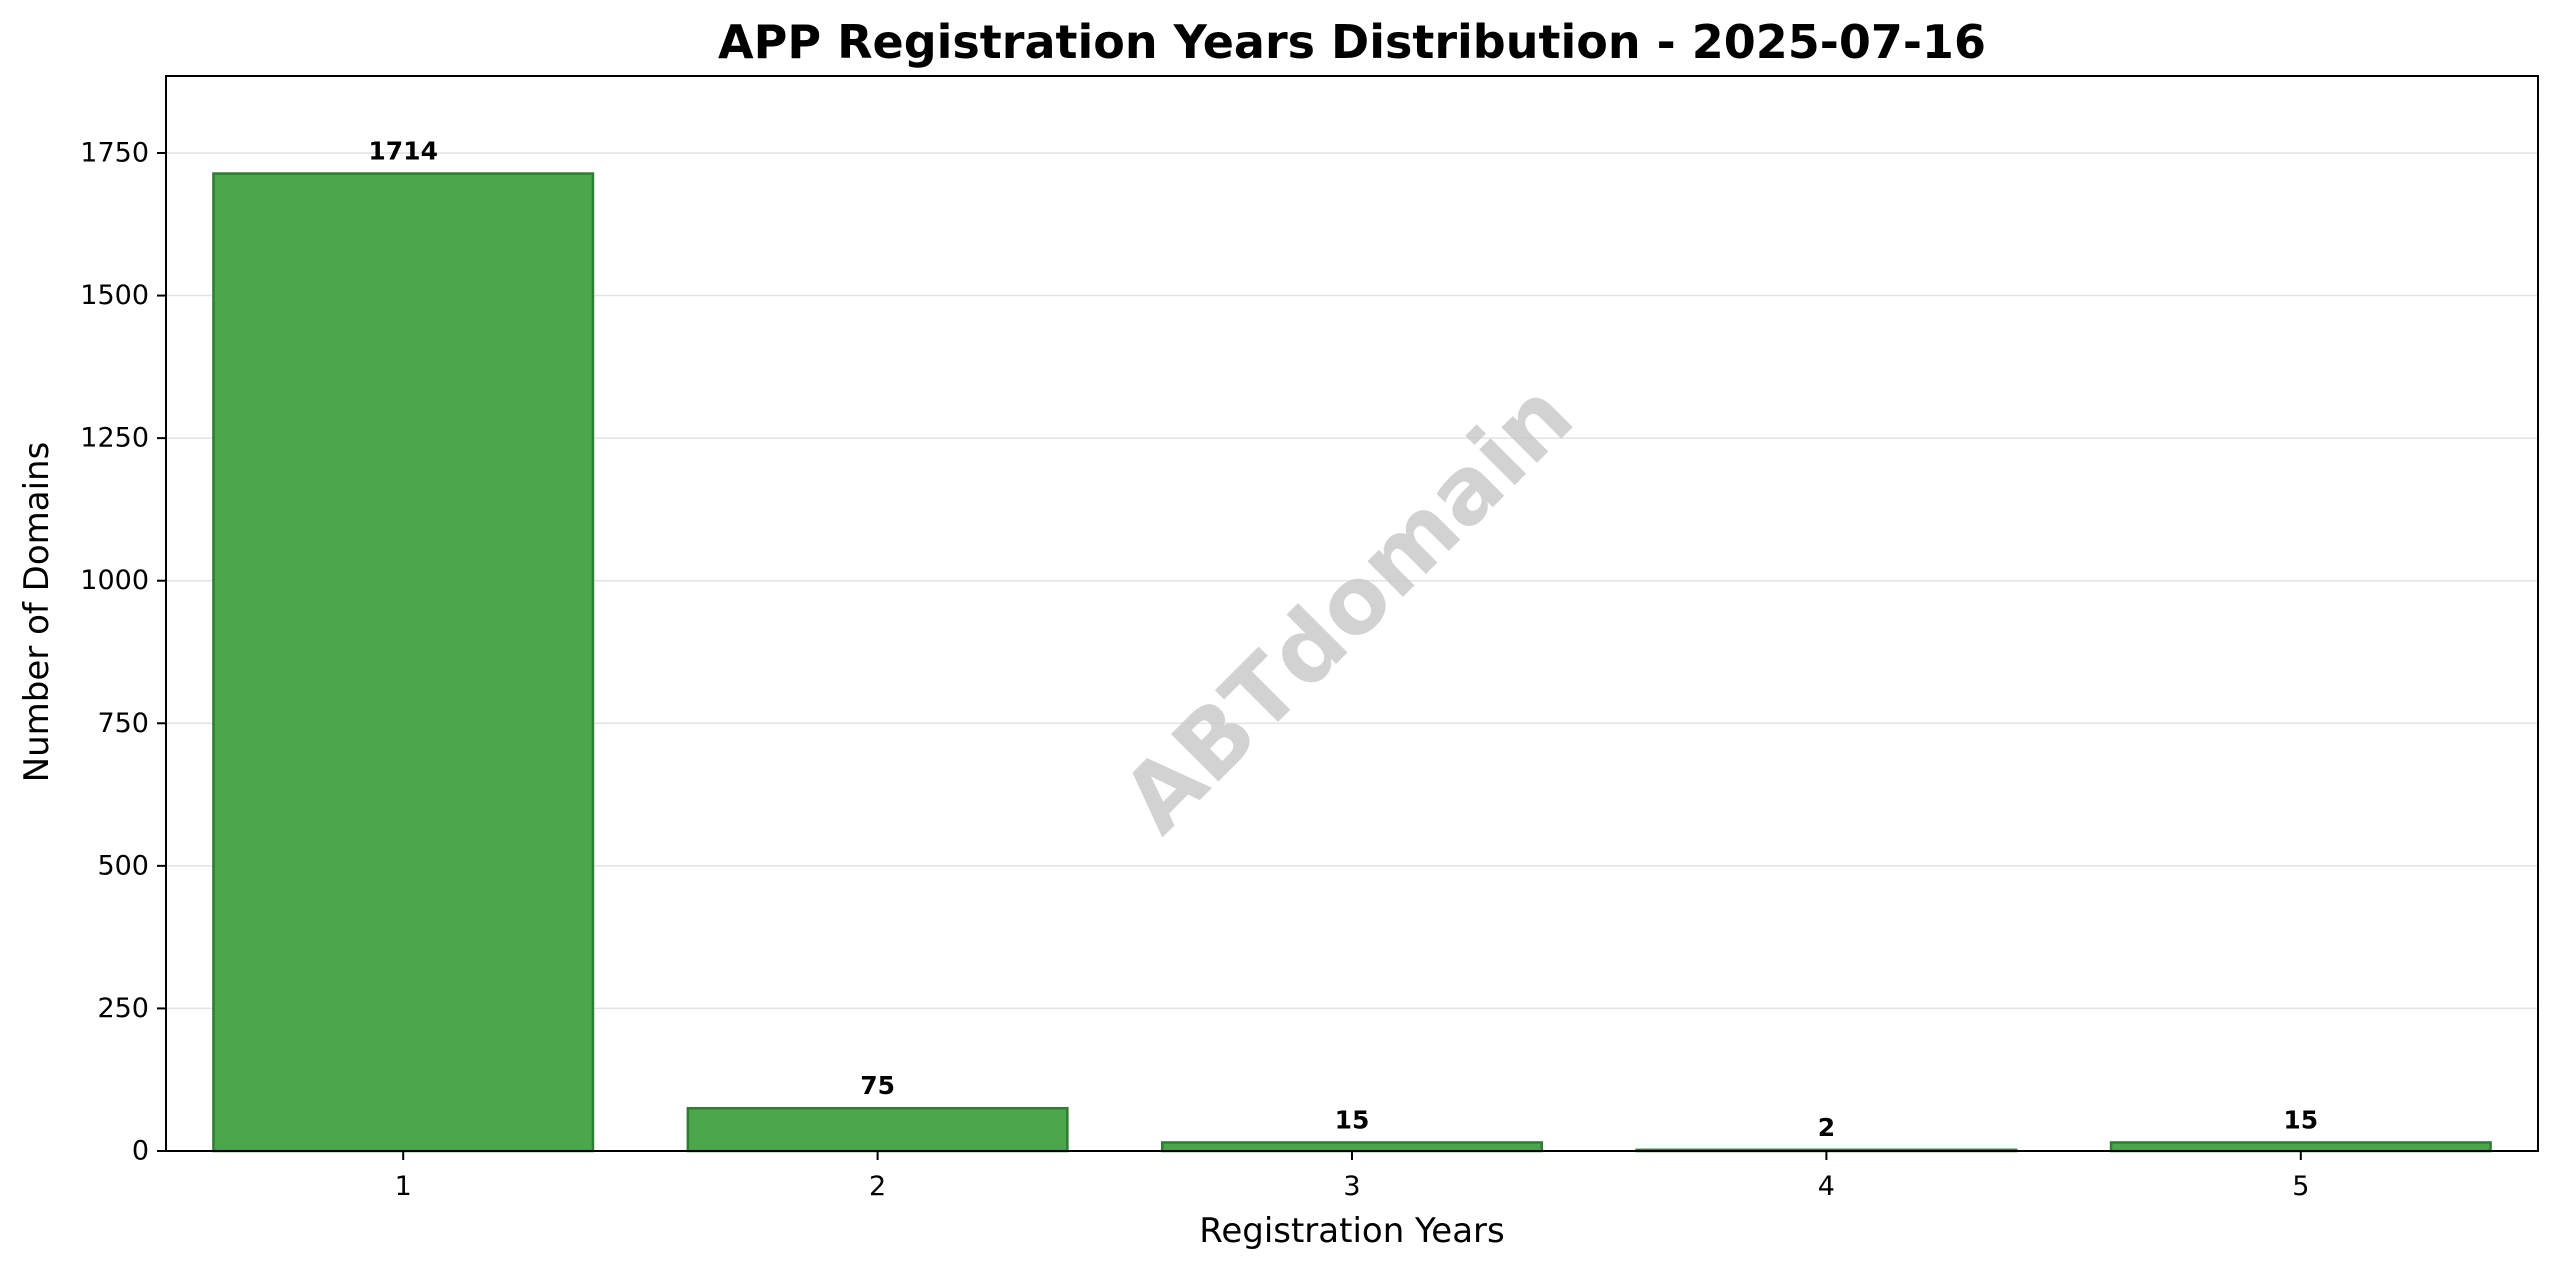 The width and height of the screenshot is (2560, 1271). Describe the element at coordinates (123, 865) in the screenshot. I see `y-tick-label: 500` at that location.